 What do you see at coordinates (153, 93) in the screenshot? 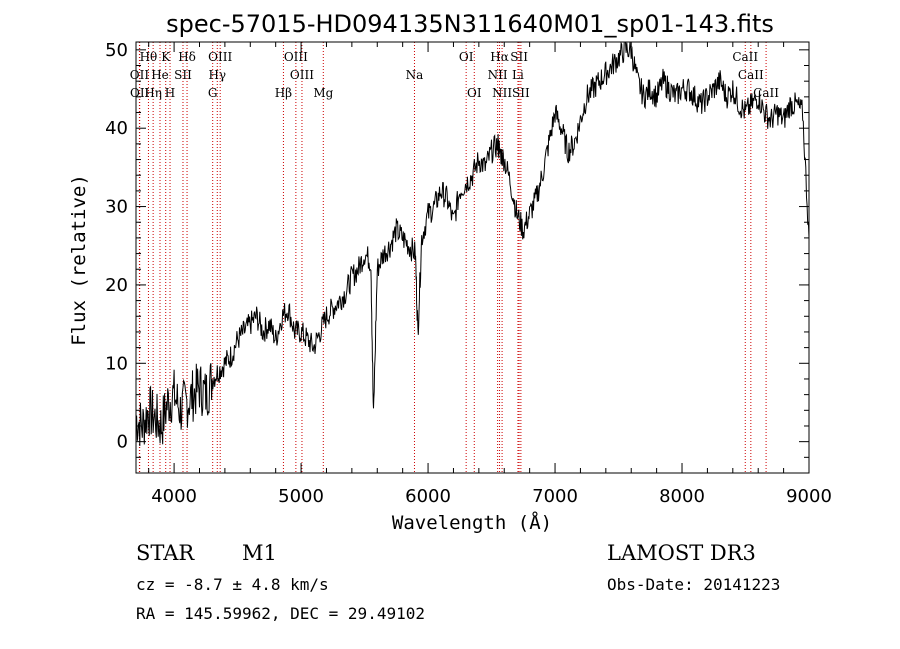
I see `spectral-line-label: Hη` at bounding box center [153, 93].